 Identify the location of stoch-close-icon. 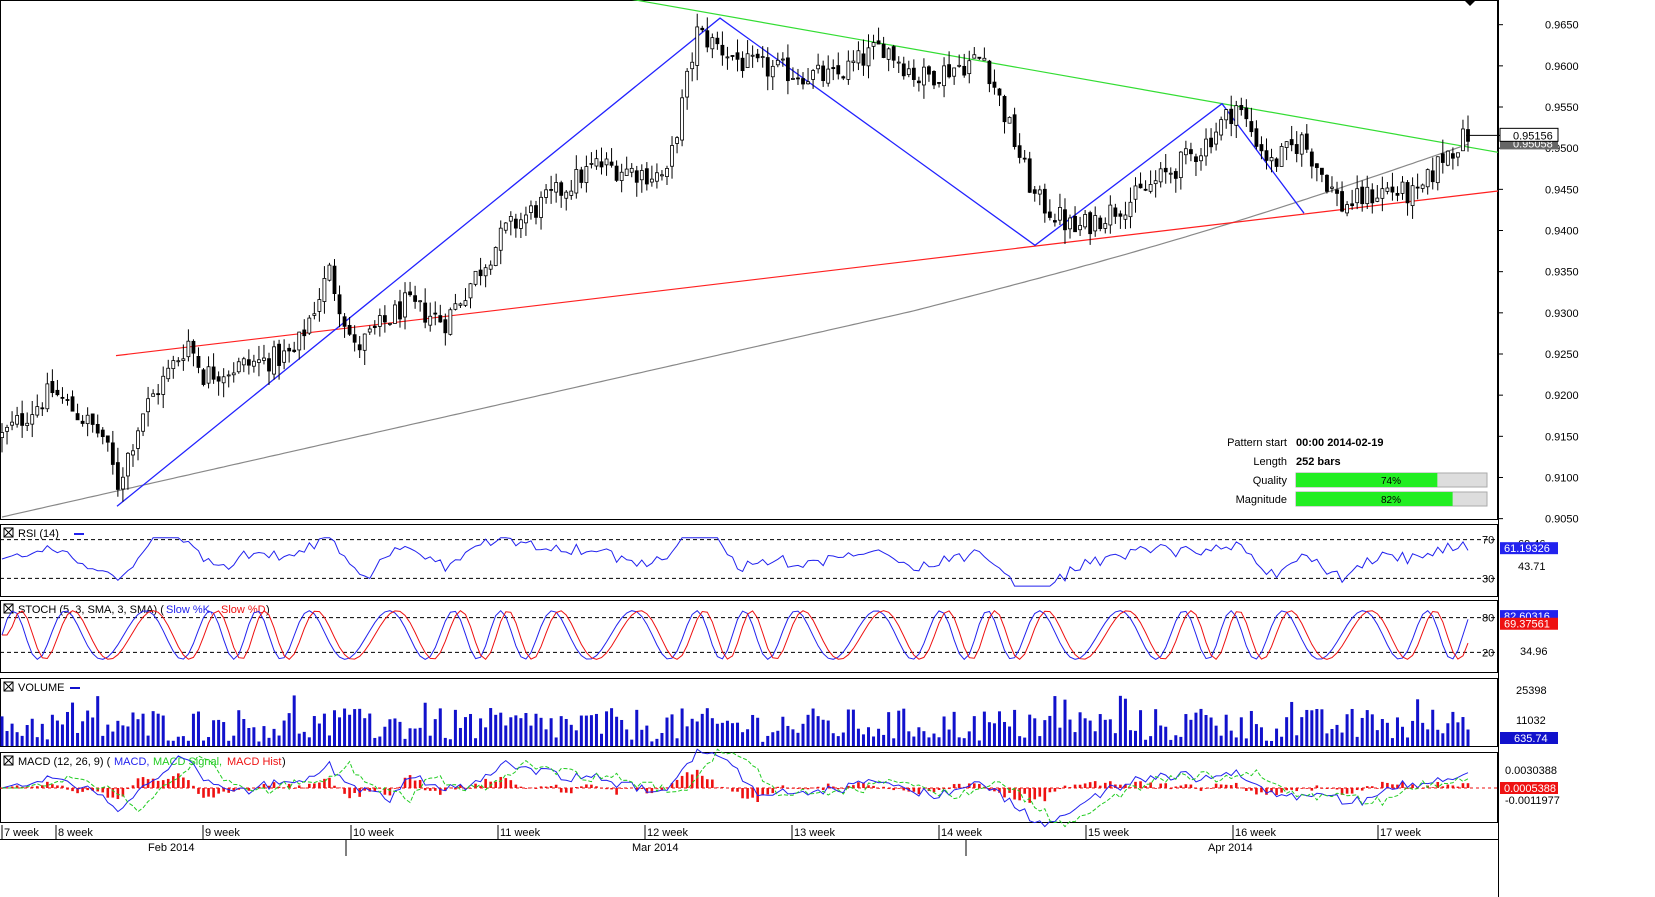
(8, 608).